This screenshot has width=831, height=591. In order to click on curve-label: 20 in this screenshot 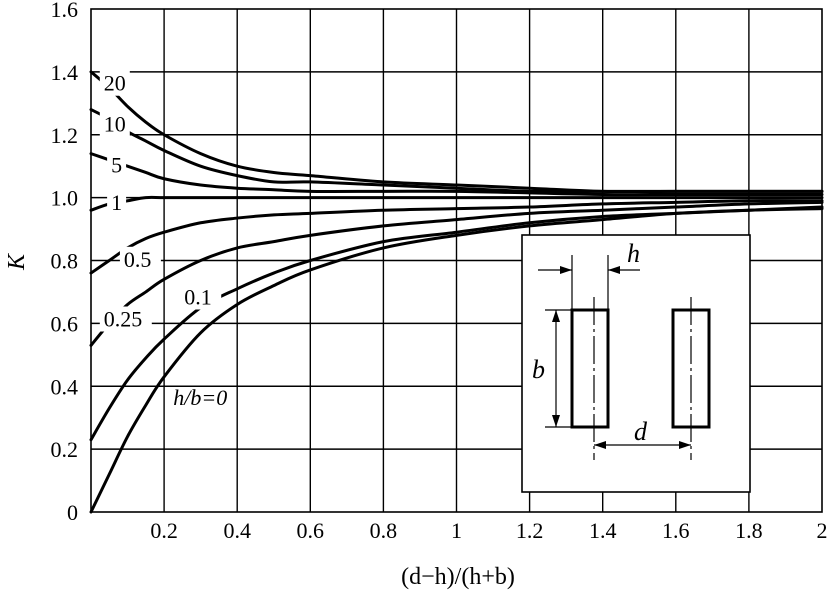, I will do `click(115, 83)`.